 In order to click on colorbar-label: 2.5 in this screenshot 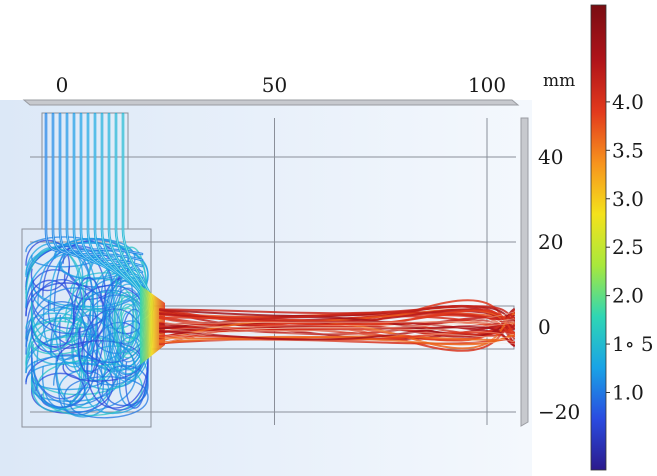, I will do `click(628, 247)`.